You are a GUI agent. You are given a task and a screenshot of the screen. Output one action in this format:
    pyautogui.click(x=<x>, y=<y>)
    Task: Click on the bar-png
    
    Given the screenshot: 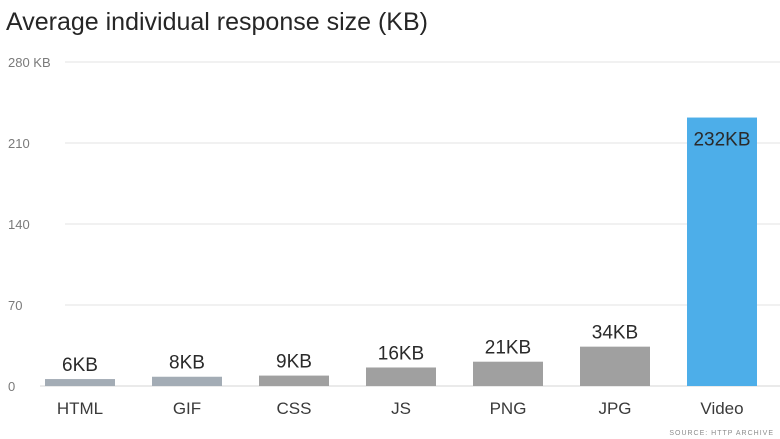 What is the action you would take?
    pyautogui.click(x=508, y=373)
    